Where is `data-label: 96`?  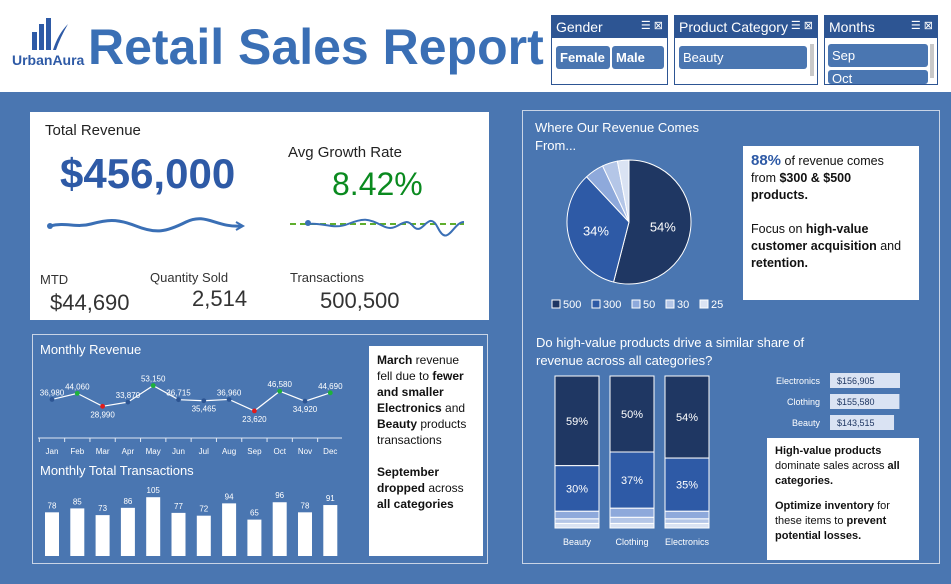 data-label: 96 is located at coordinates (279, 495).